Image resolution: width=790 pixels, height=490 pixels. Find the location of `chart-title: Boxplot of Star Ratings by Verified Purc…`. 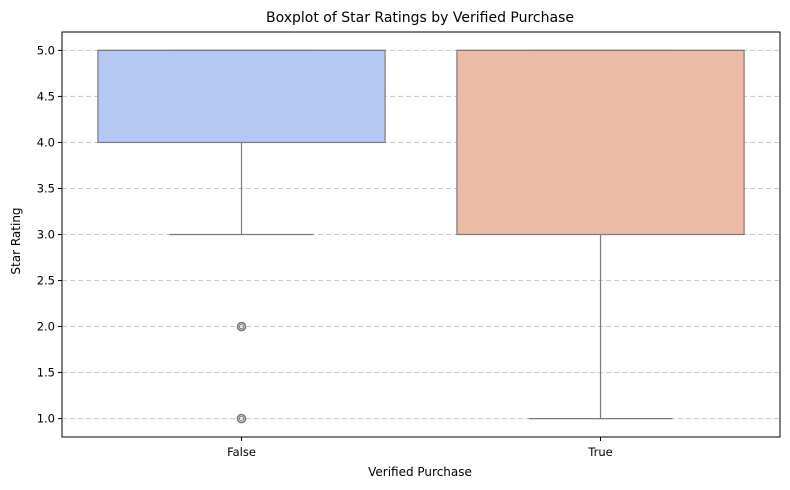

chart-title: Boxplot of Star Ratings by Verified Purc… is located at coordinates (420, 18).